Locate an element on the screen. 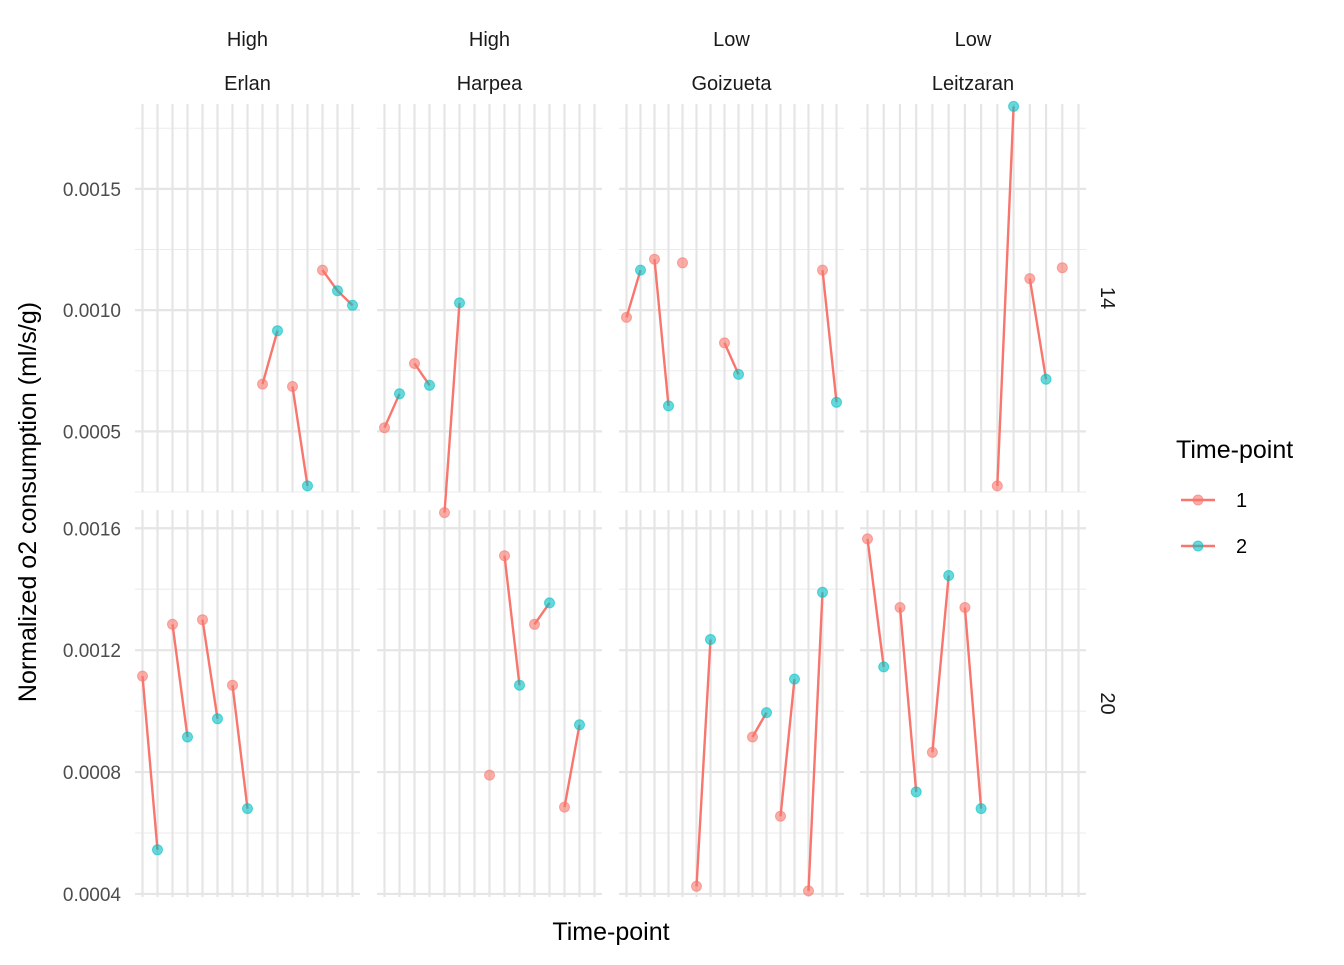  x-axis-title: Time-point is located at coordinates (610, 932).